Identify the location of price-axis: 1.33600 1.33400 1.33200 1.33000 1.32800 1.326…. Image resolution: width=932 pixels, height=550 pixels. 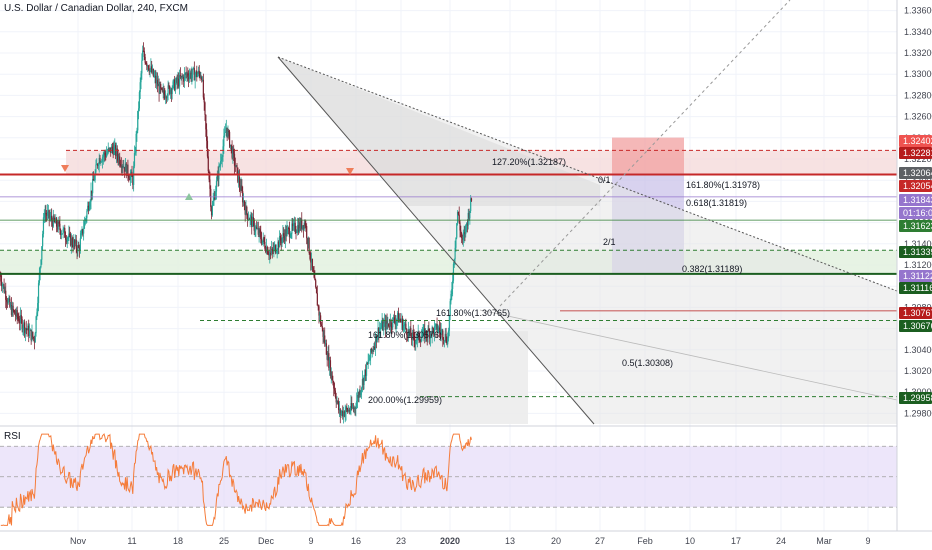
(914, 275).